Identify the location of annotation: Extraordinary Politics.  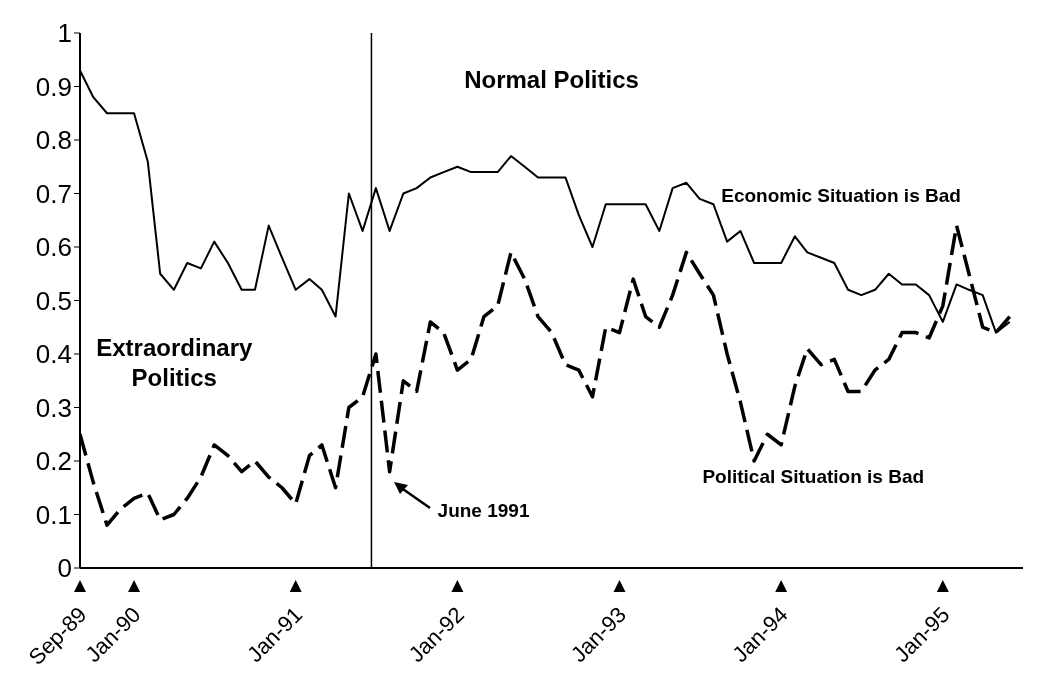
(174, 362).